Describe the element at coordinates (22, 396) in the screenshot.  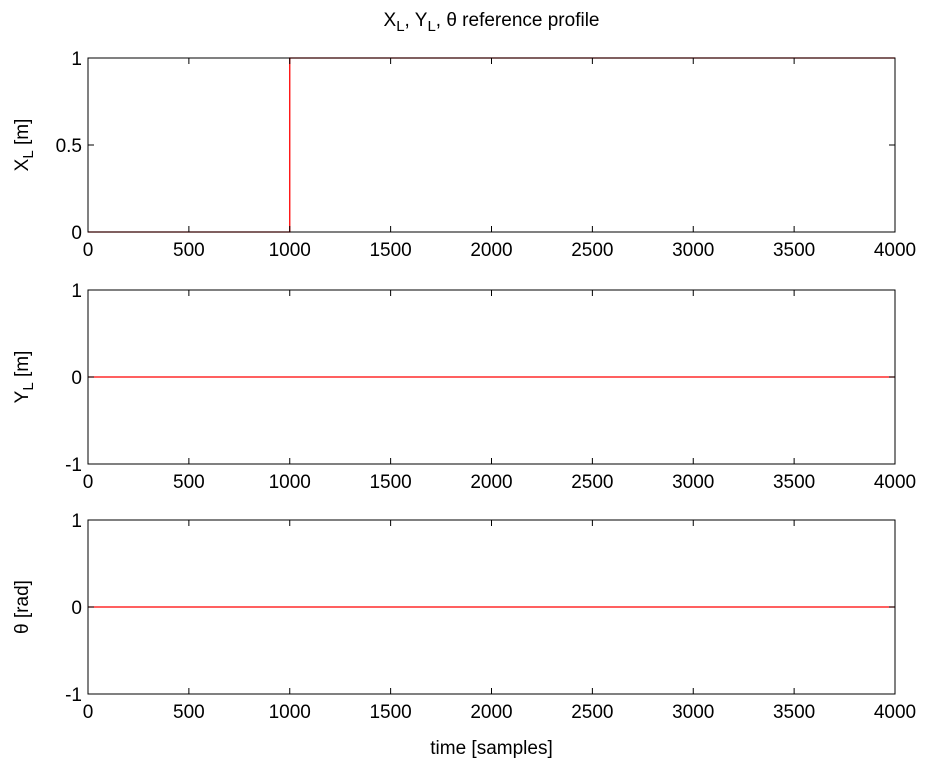
I see `text-run: Y` at that location.